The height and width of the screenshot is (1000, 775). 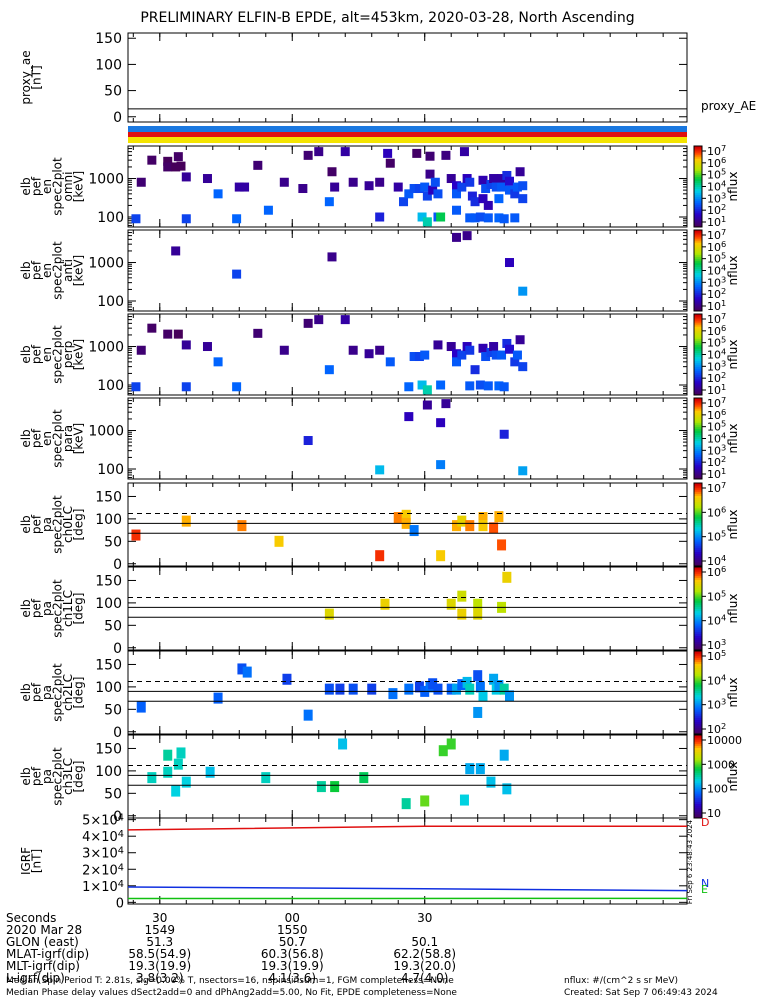 What do you see at coordinates (716, 620) in the screenshot?
I see `colorbar-tick-label: 10⁴` at bounding box center [716, 620].